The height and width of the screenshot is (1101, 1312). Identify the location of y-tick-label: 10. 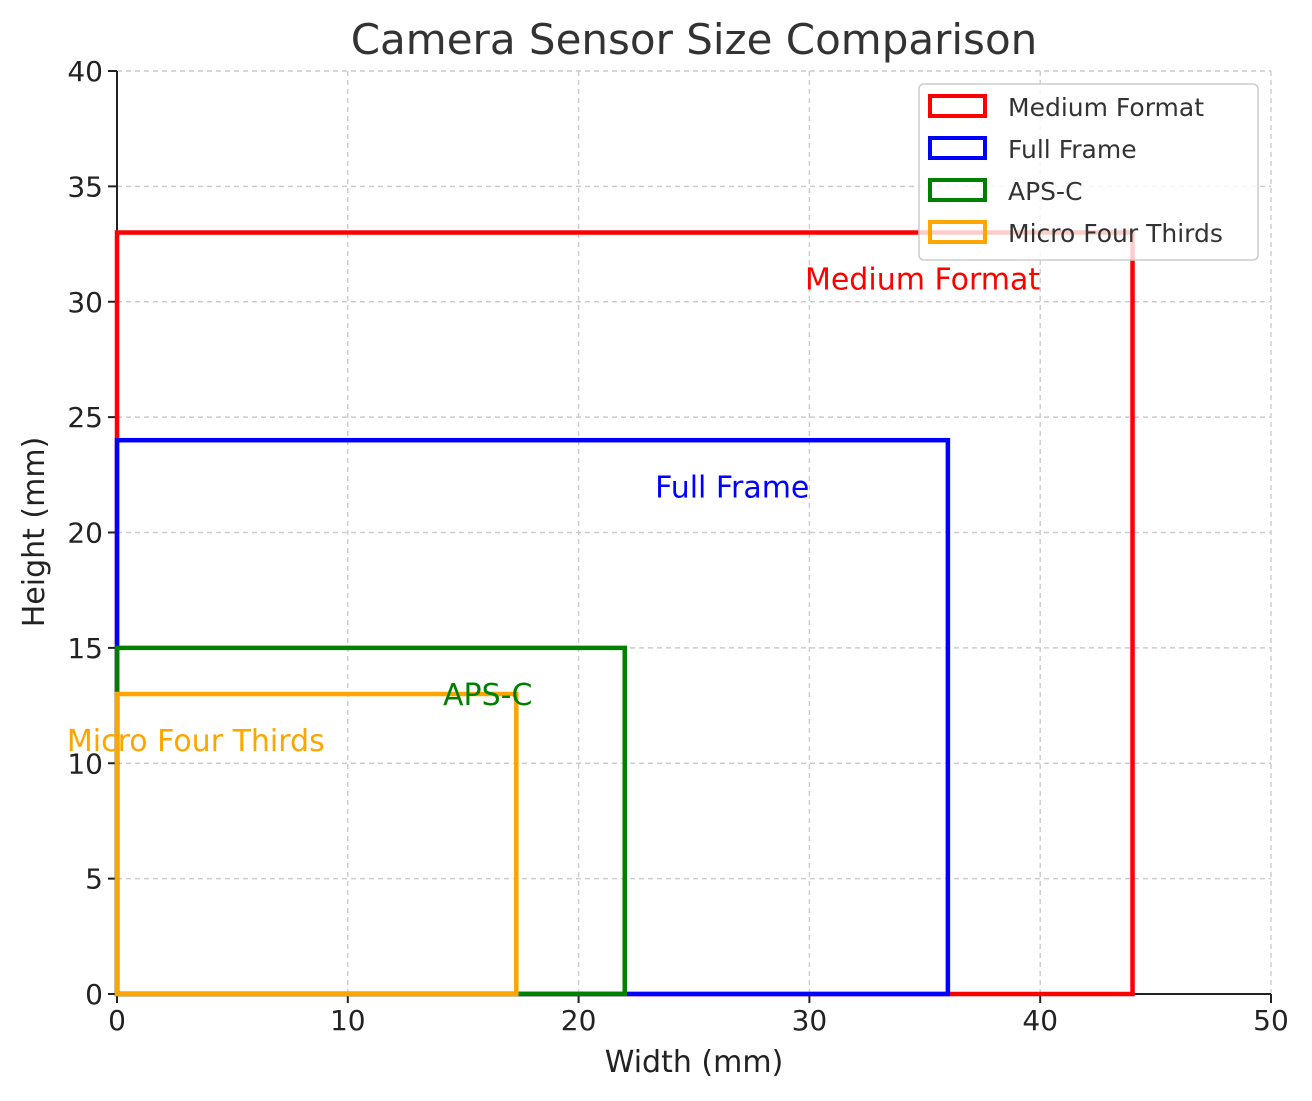
(85, 763).